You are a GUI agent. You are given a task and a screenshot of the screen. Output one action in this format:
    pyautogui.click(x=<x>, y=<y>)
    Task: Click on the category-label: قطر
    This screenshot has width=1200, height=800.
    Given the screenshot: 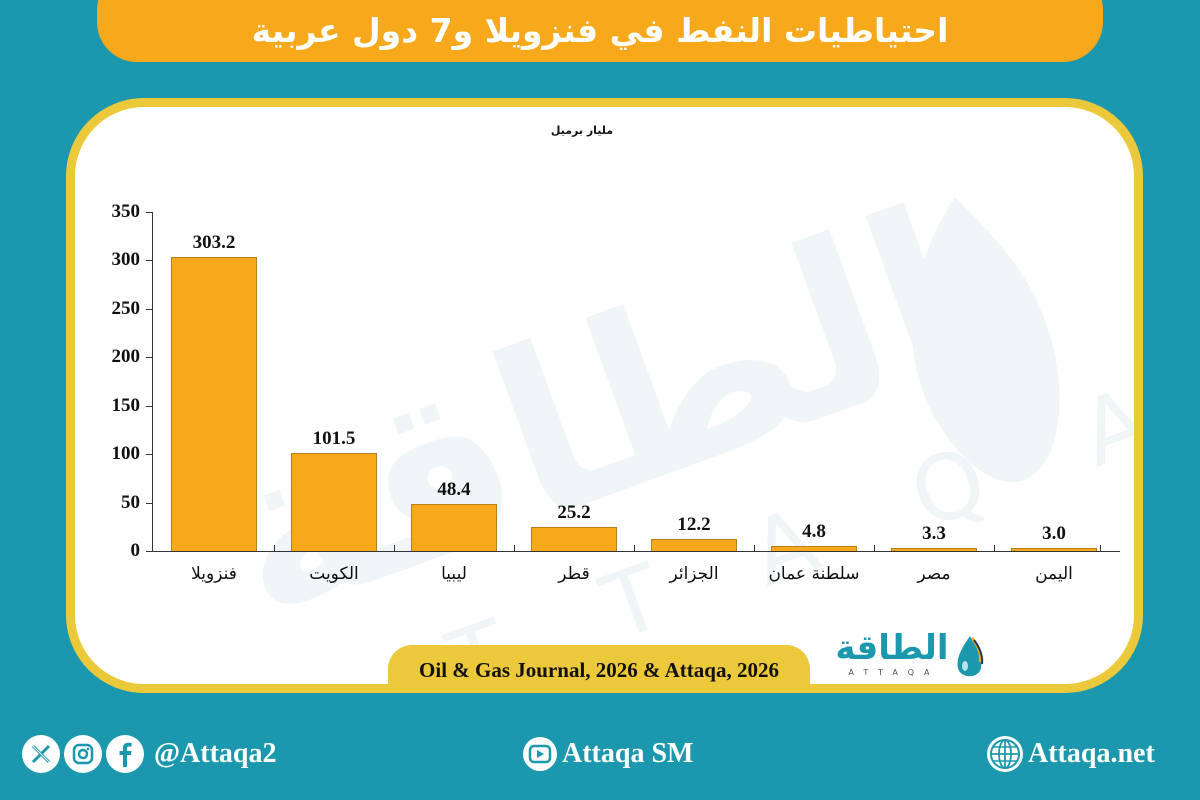 What is the action you would take?
    pyautogui.click(x=574, y=574)
    